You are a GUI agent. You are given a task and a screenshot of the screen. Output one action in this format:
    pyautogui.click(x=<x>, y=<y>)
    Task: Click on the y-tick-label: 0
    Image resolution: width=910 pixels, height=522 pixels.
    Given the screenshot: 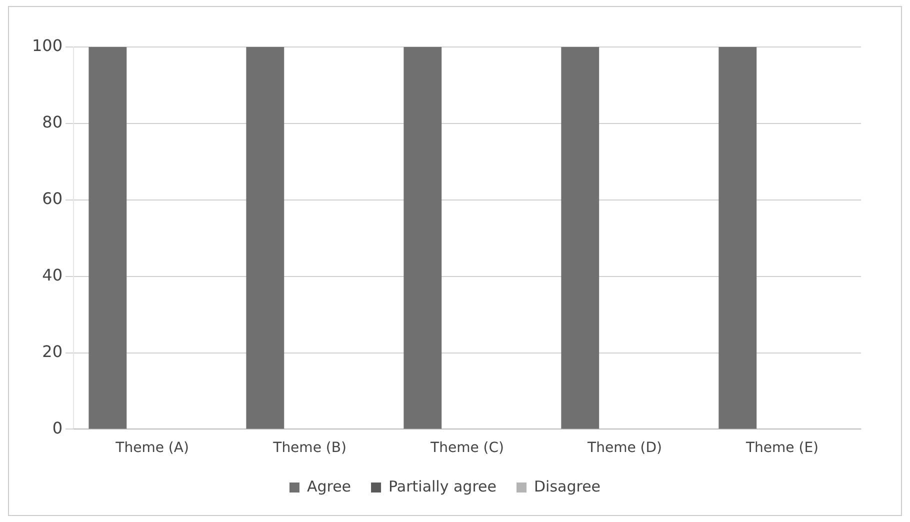 What is the action you would take?
    pyautogui.click(x=57, y=428)
    